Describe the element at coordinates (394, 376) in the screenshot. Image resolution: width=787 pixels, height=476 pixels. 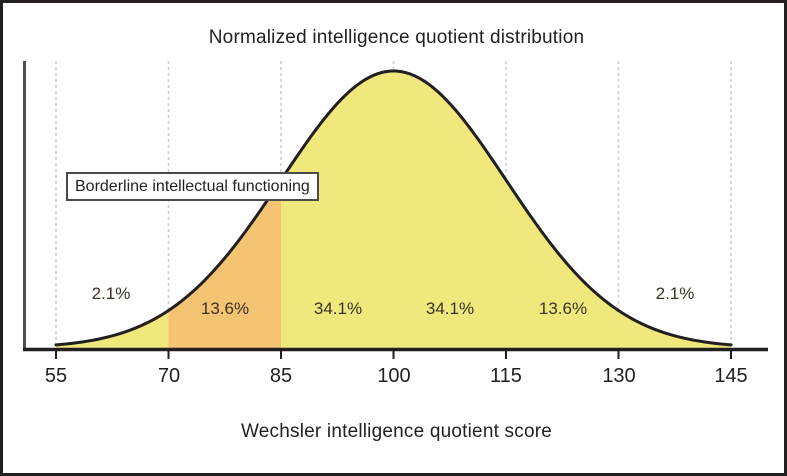
I see `x-tick-label-100: 100` at that location.